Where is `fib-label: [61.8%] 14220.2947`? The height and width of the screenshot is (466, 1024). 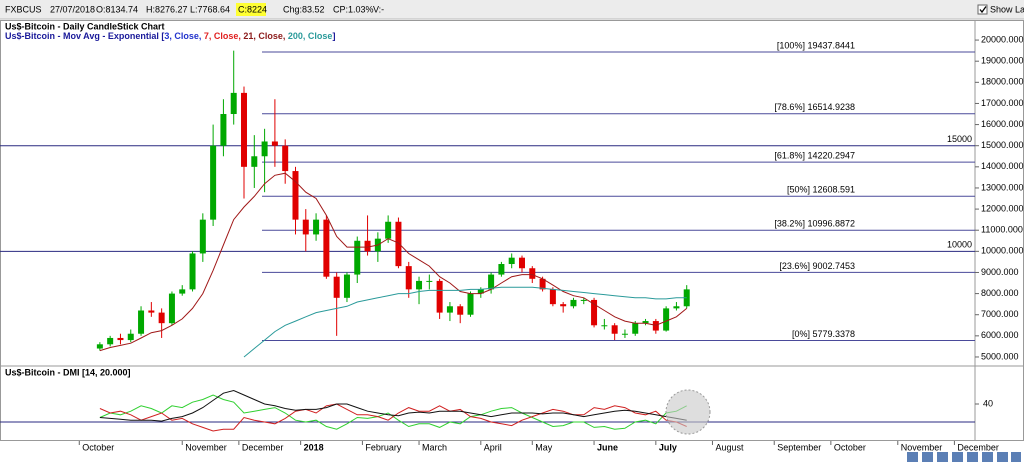
fib-label: [61.8%] 14220.2947 is located at coordinates (814, 156).